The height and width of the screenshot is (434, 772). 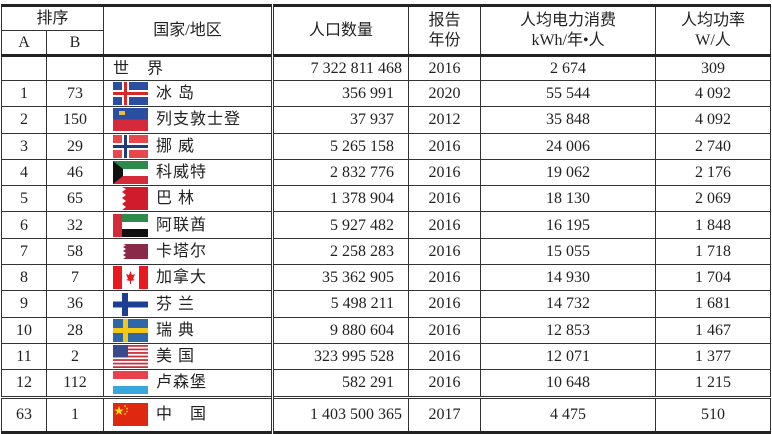 I want to click on country-cell: 瑞 典, so click(x=188, y=330).